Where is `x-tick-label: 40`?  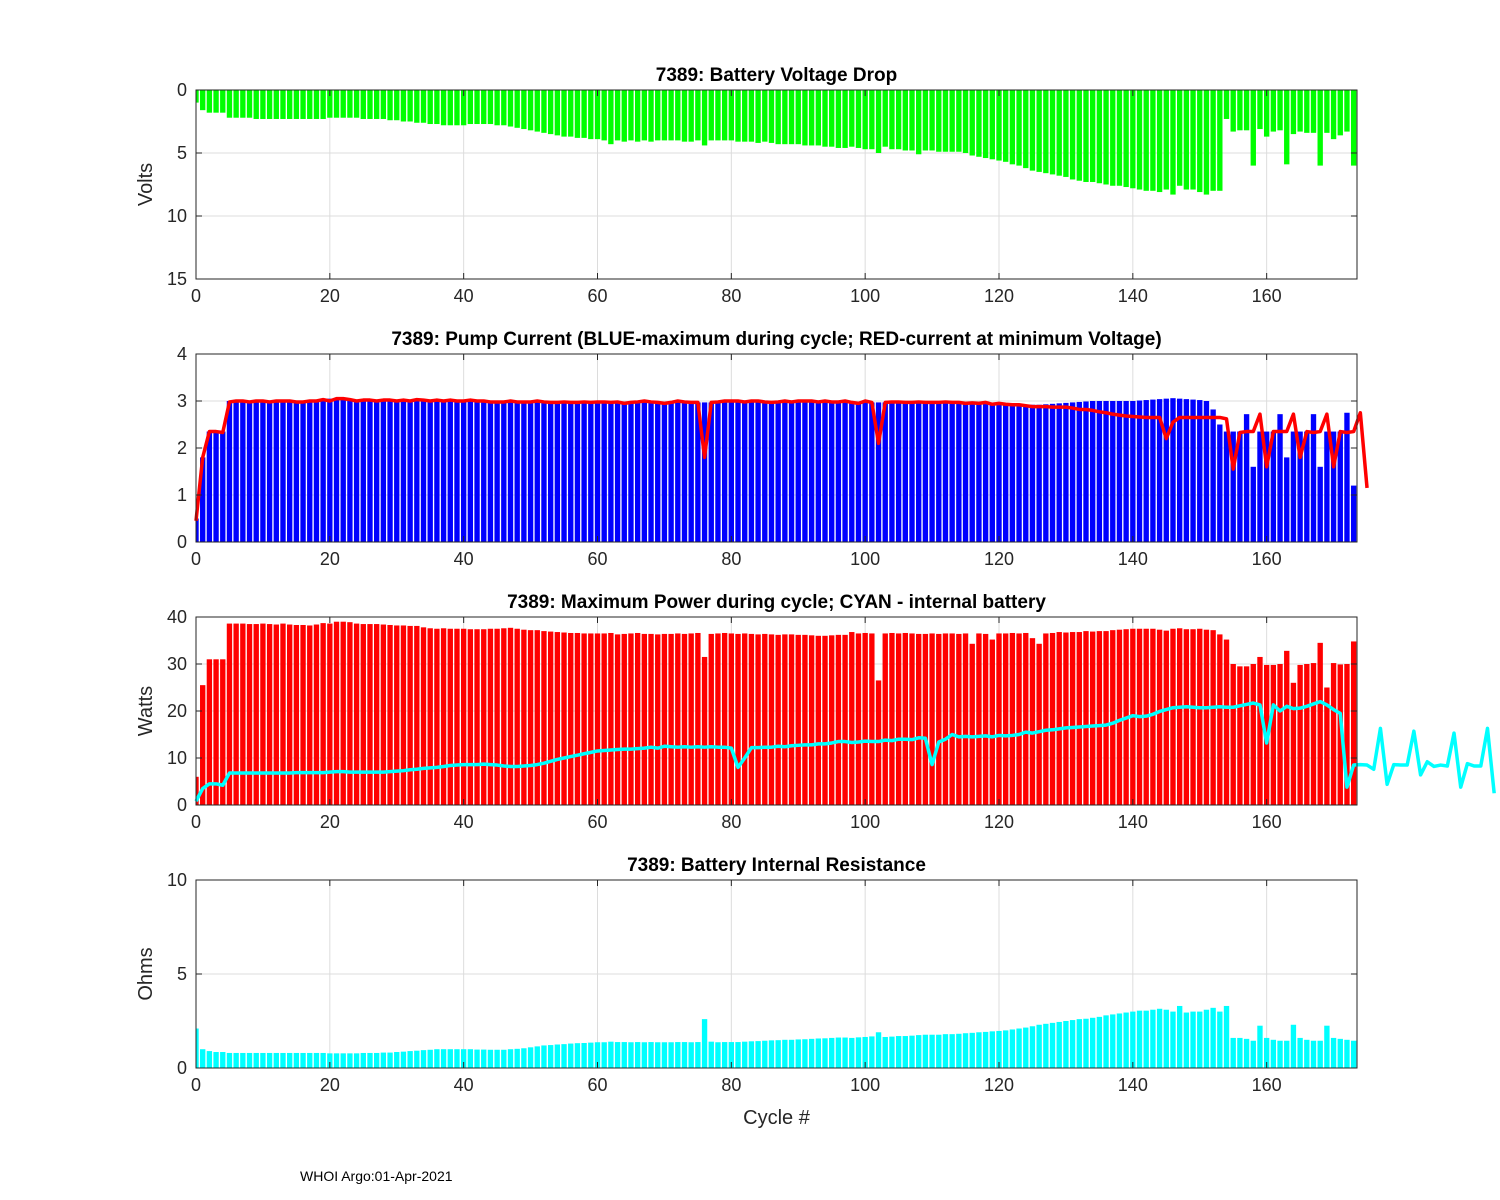
x-tick-label: 40 is located at coordinates (464, 559).